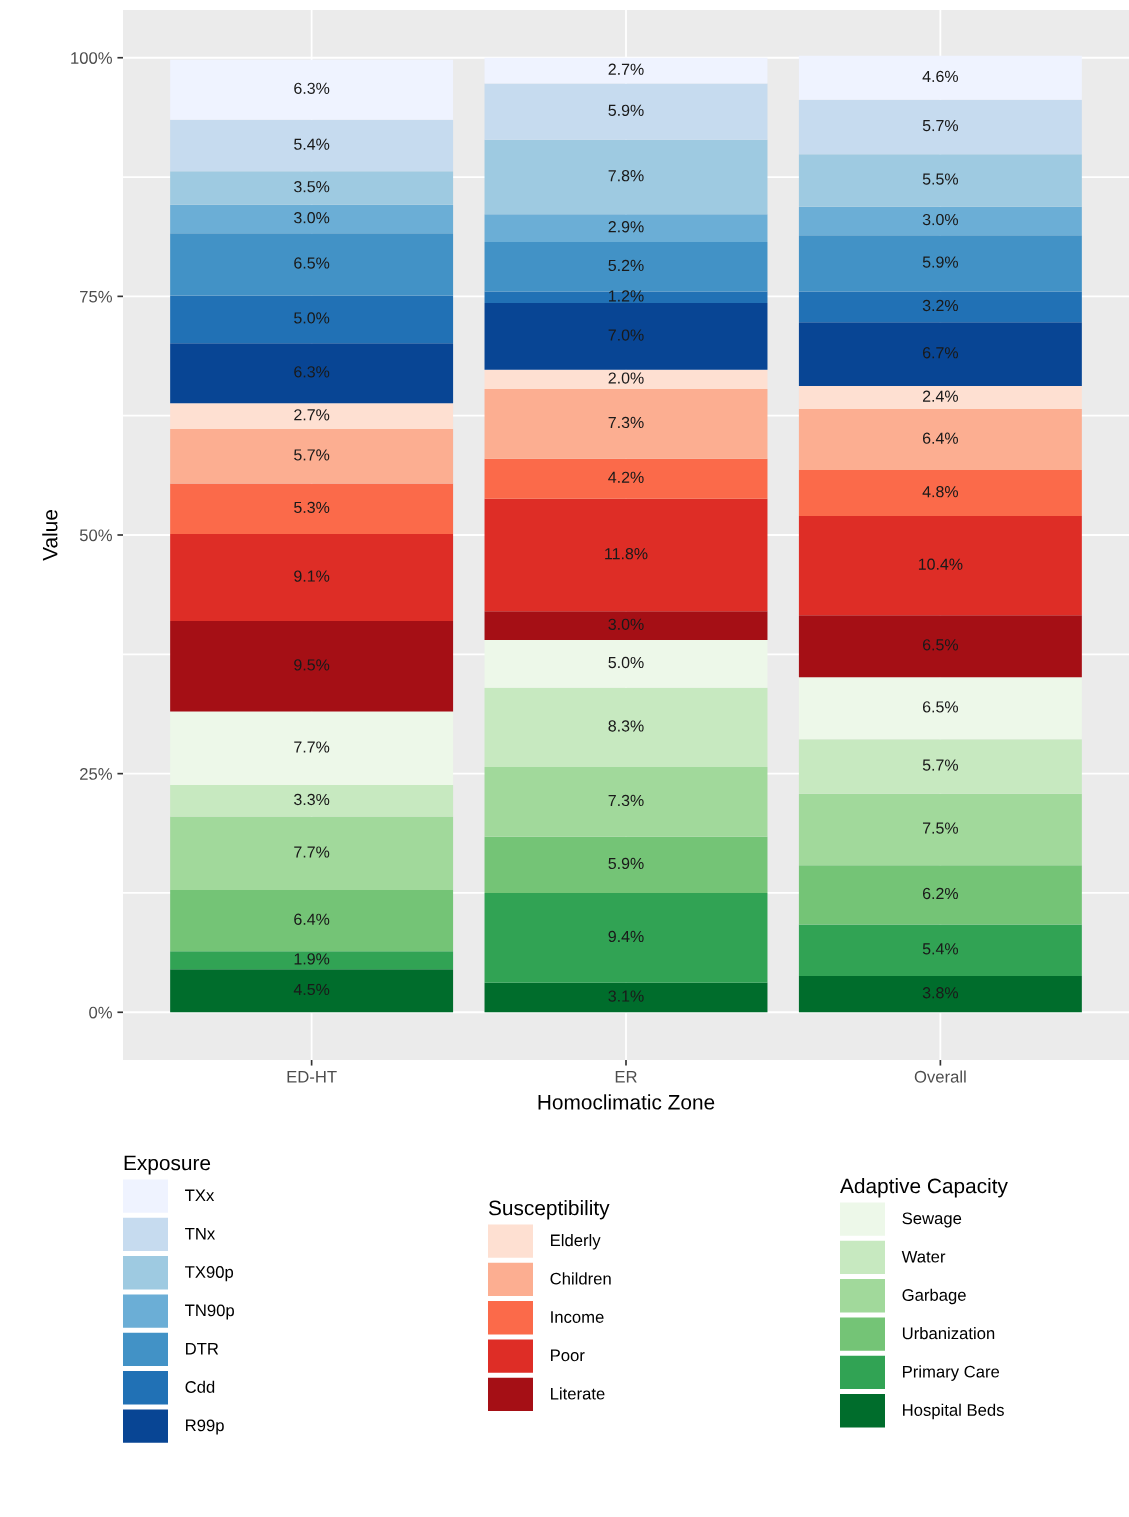 This screenshot has width=1129, height=1517. I want to click on y-tick-label: 50%, so click(95, 535).